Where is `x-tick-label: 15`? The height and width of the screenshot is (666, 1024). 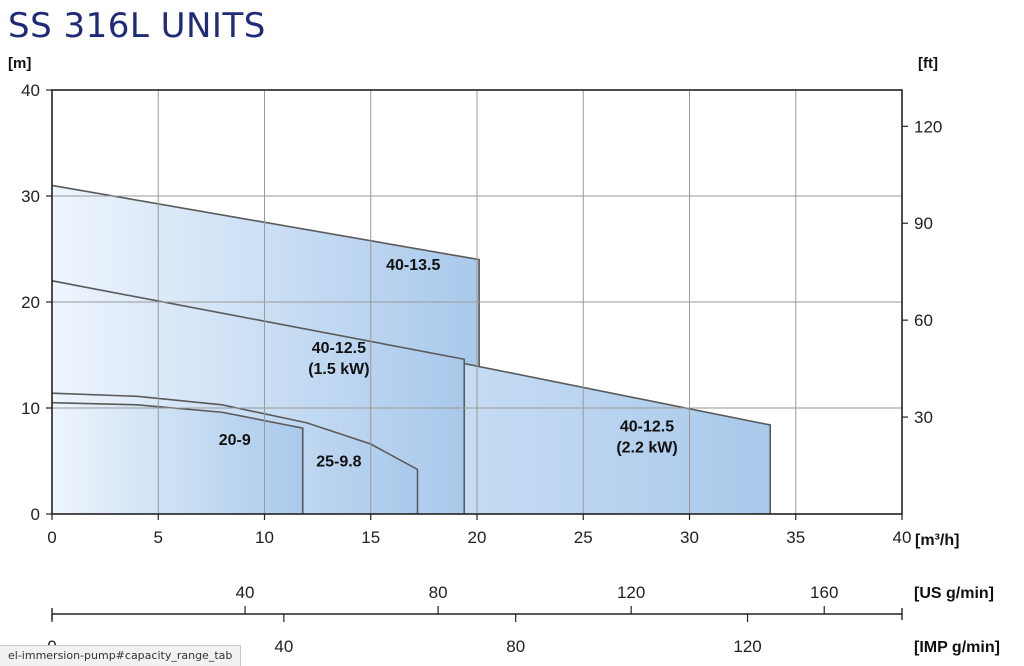 x-tick-label: 15 is located at coordinates (370, 537).